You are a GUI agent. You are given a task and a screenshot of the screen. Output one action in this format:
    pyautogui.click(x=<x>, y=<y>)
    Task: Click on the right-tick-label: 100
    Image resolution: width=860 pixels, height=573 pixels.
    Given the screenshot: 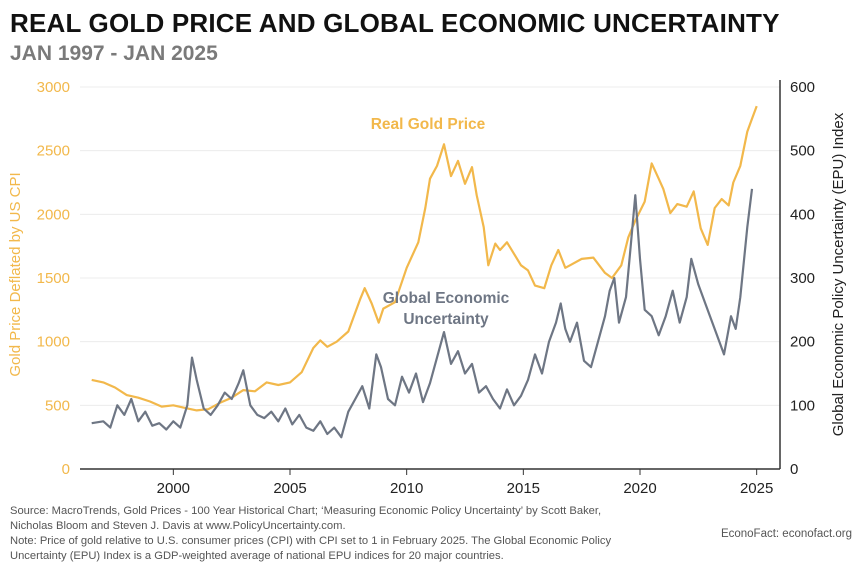 What is the action you would take?
    pyautogui.click(x=802, y=405)
    